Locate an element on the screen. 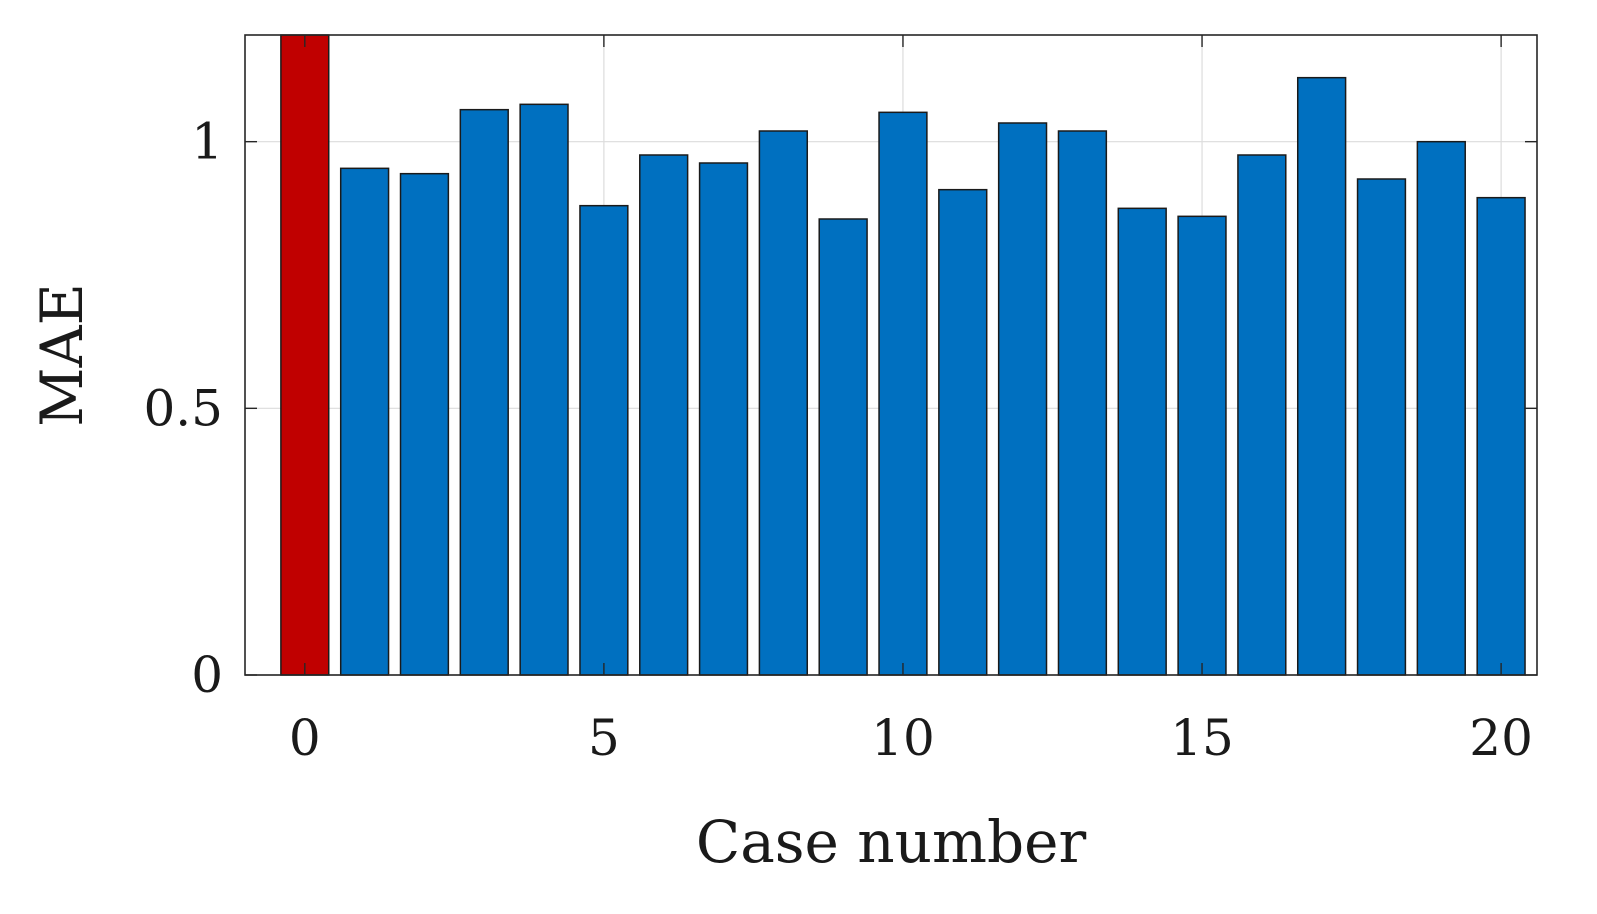  y-tick-label-1: 1 is located at coordinates (207, 142).